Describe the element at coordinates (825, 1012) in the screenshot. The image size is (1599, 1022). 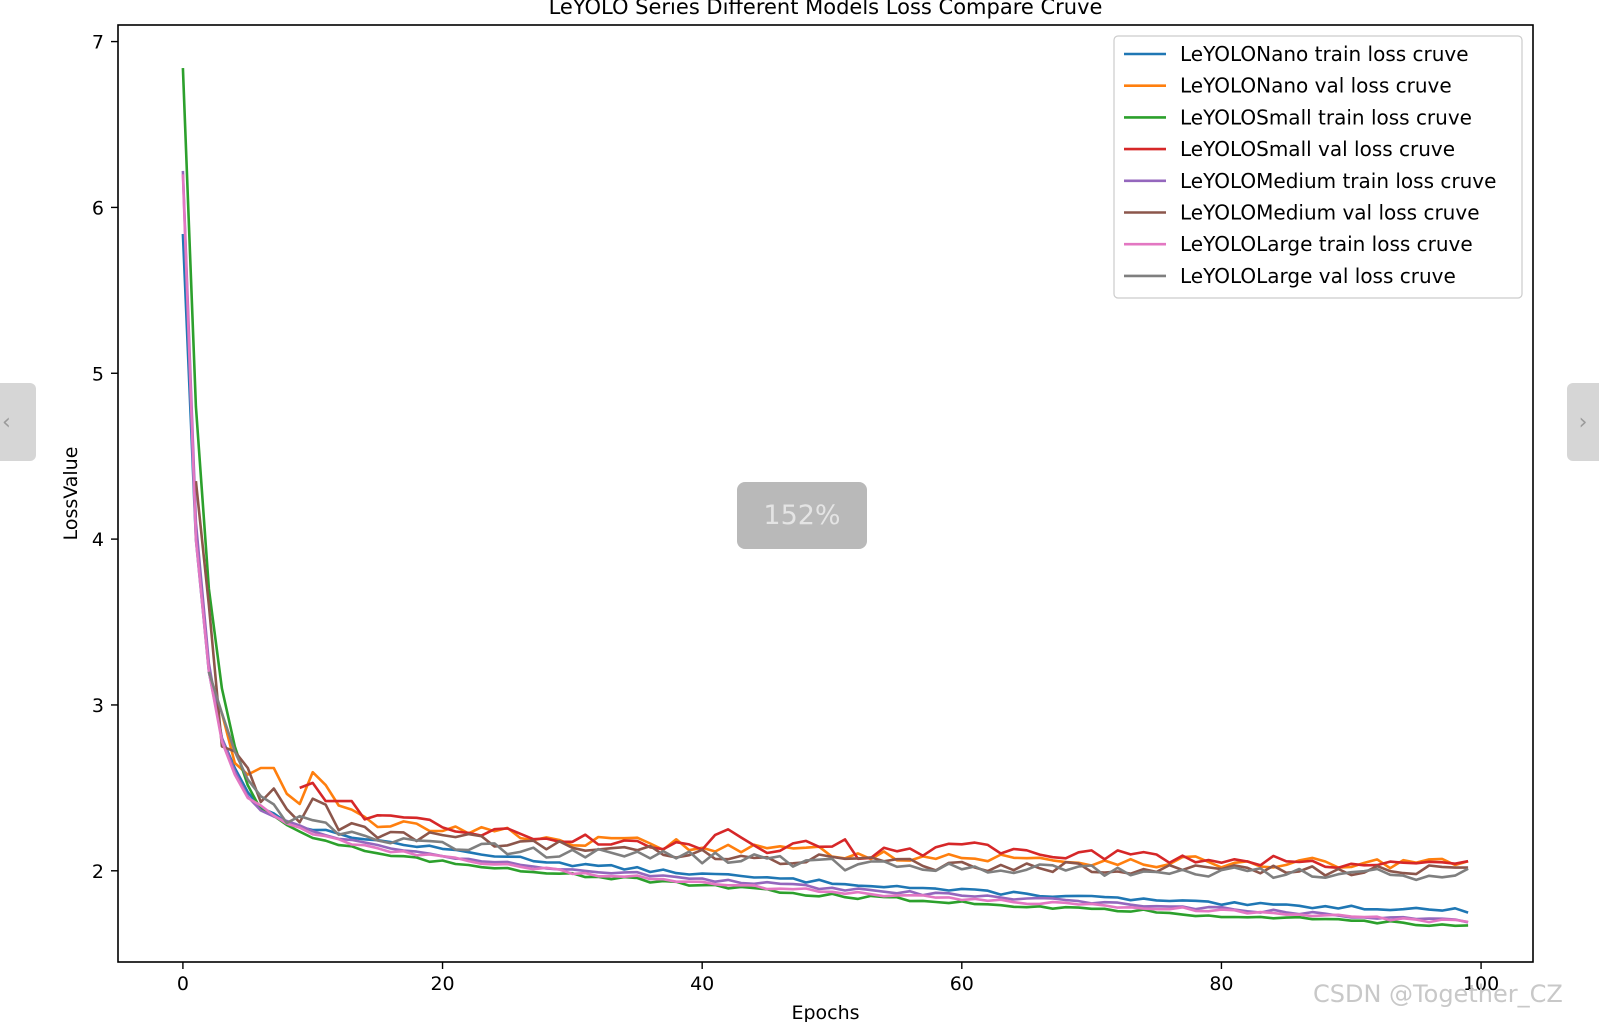
I see `x-axis-label: Epochs` at that location.